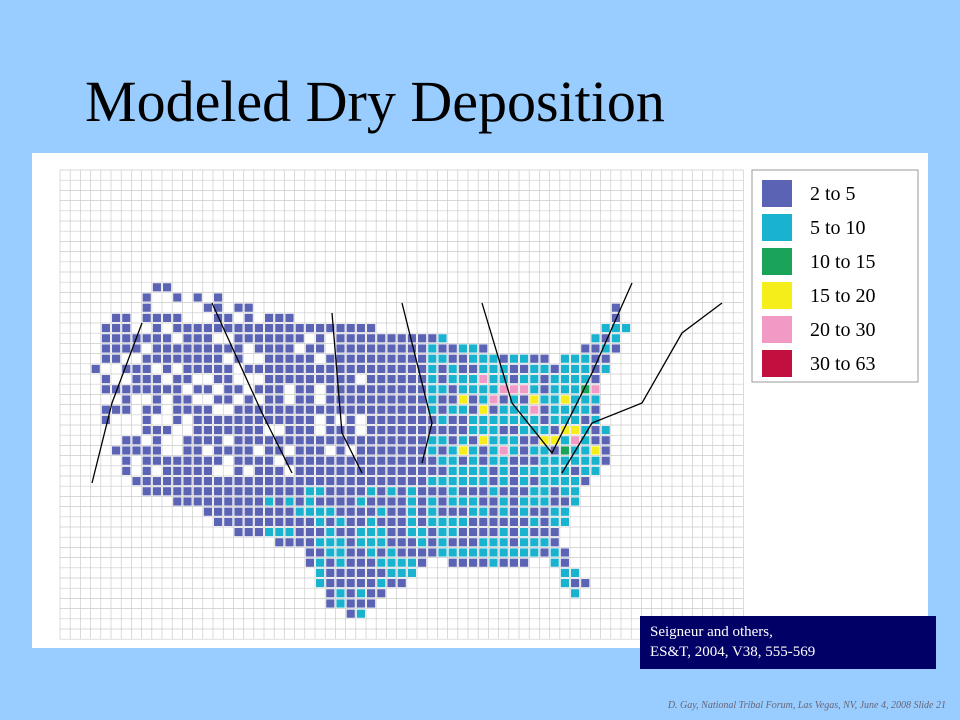  Describe the element at coordinates (838, 228) in the screenshot. I see `legend-label: 5 to 10` at that location.